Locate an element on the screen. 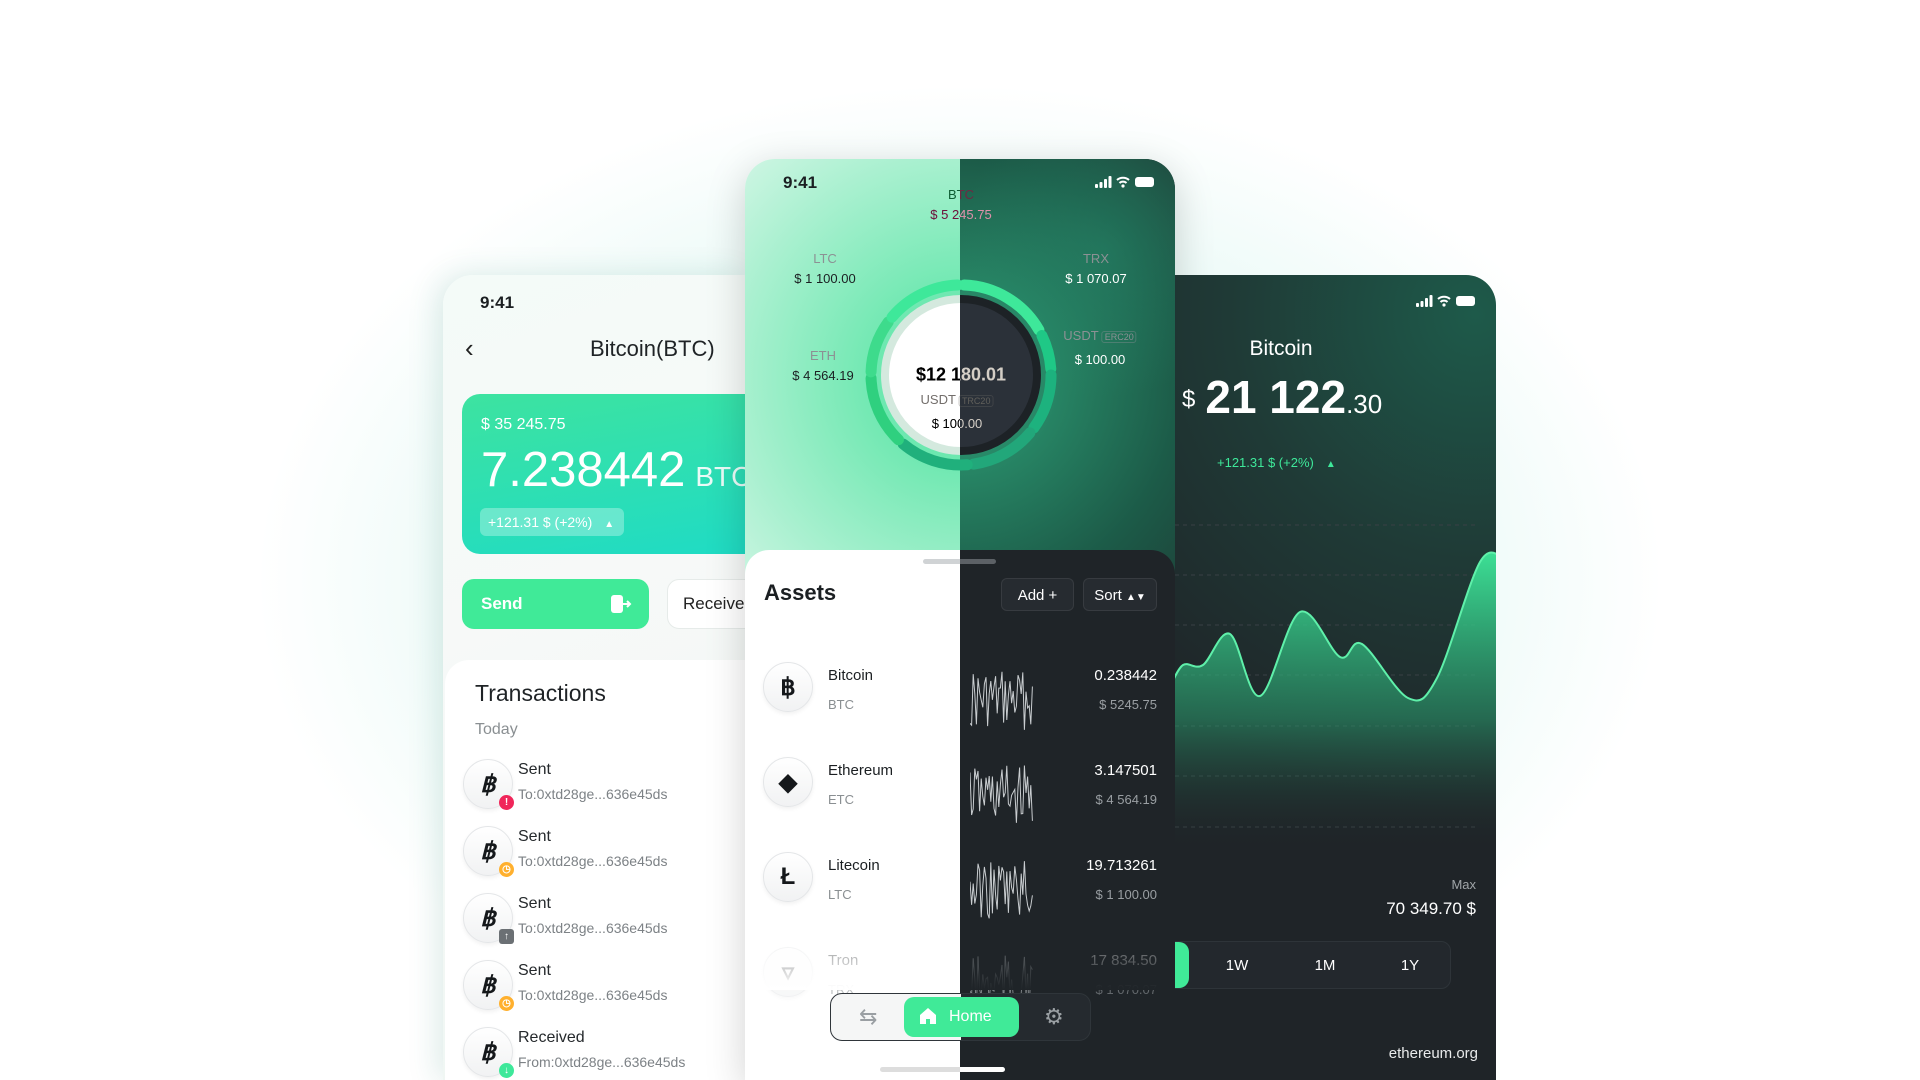 The image size is (1920, 1080). ethereum-icon: ◆ is located at coordinates (788, 782).